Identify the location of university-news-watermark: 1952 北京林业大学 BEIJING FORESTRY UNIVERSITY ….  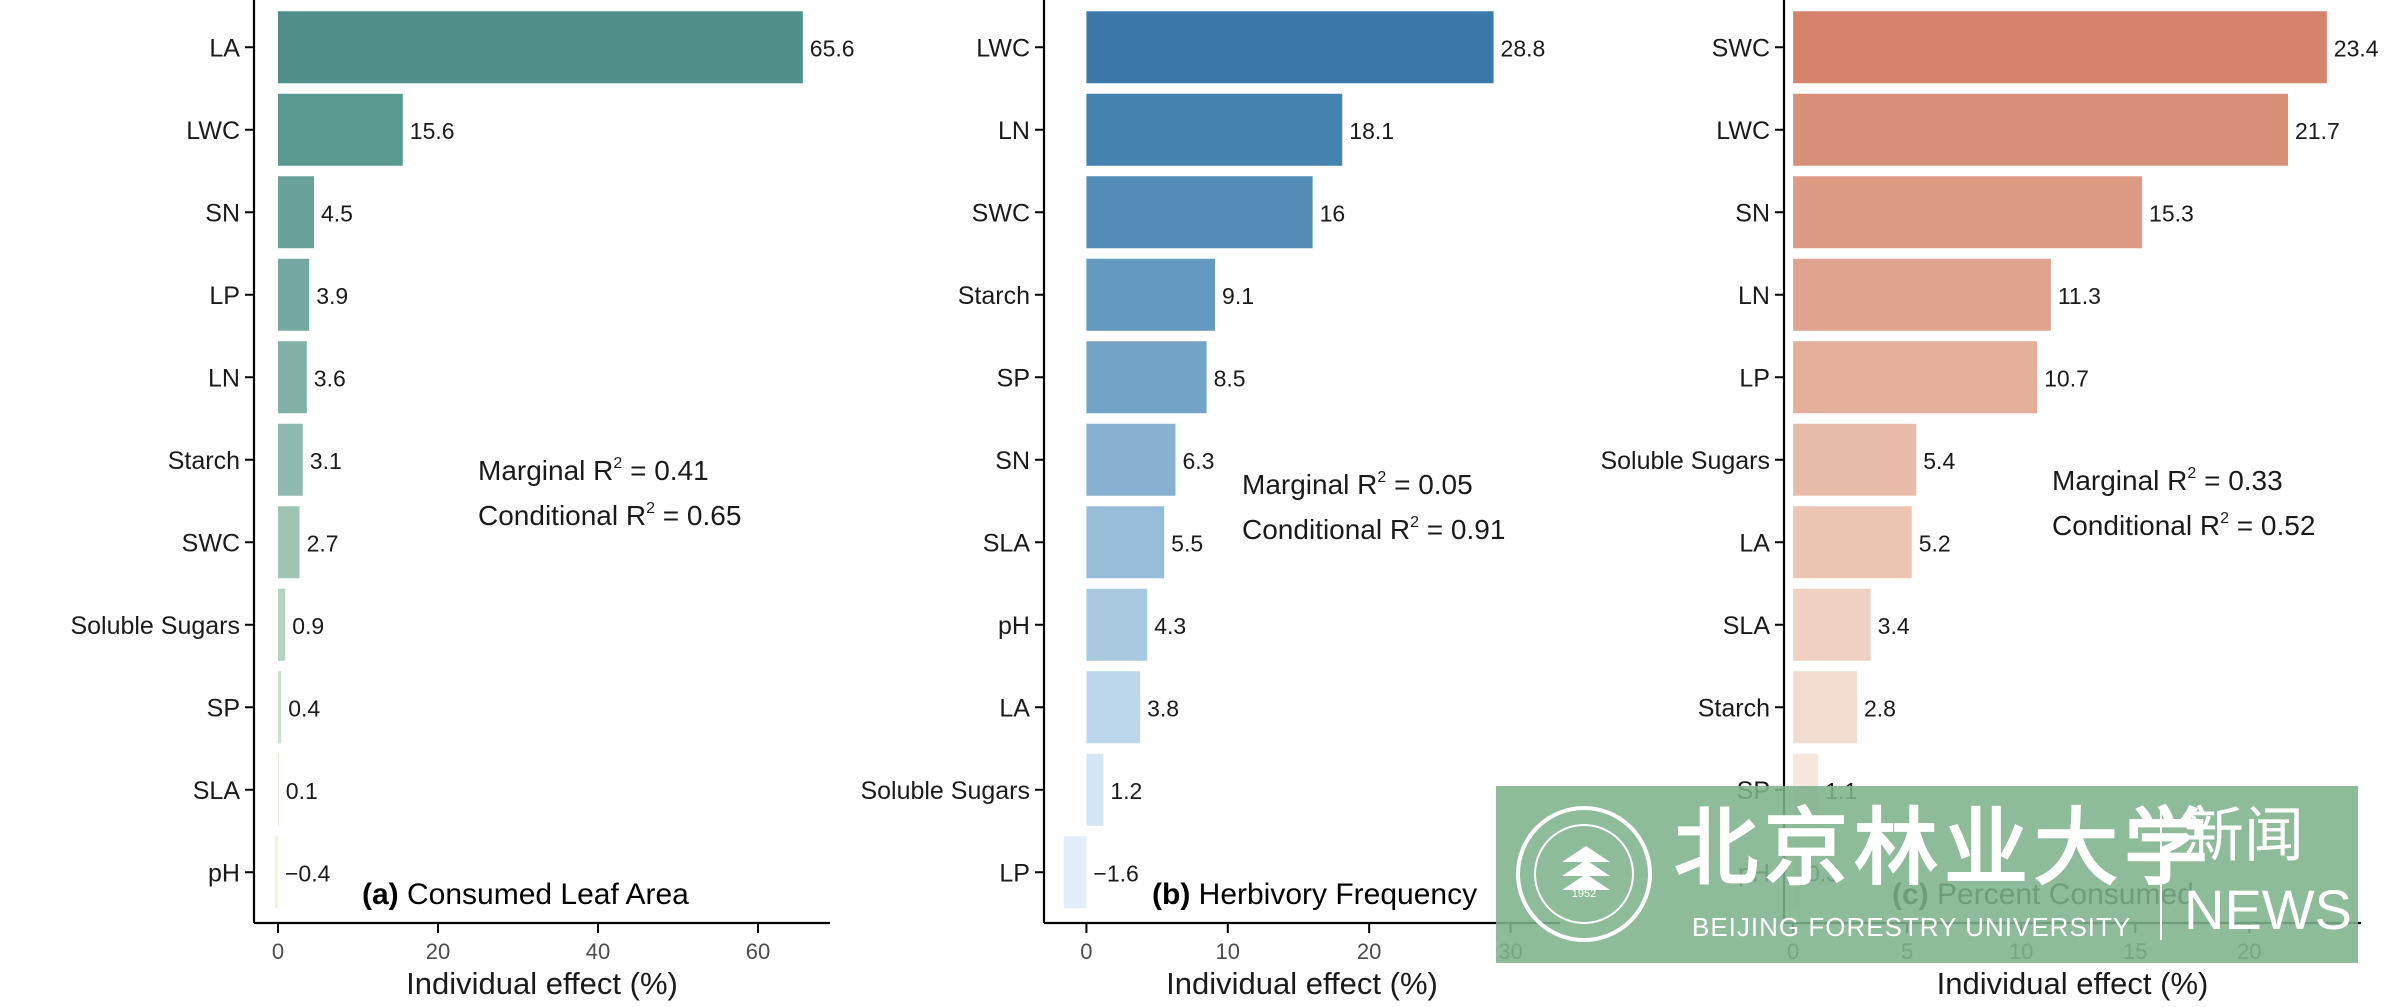
(1927, 874).